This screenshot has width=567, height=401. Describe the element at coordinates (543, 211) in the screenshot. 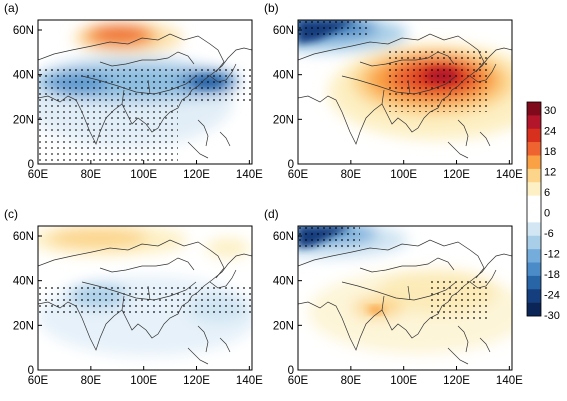

I see `colorbar: 30 24 18 12 6 0 -6 -12 -18 -24 -30` at that location.